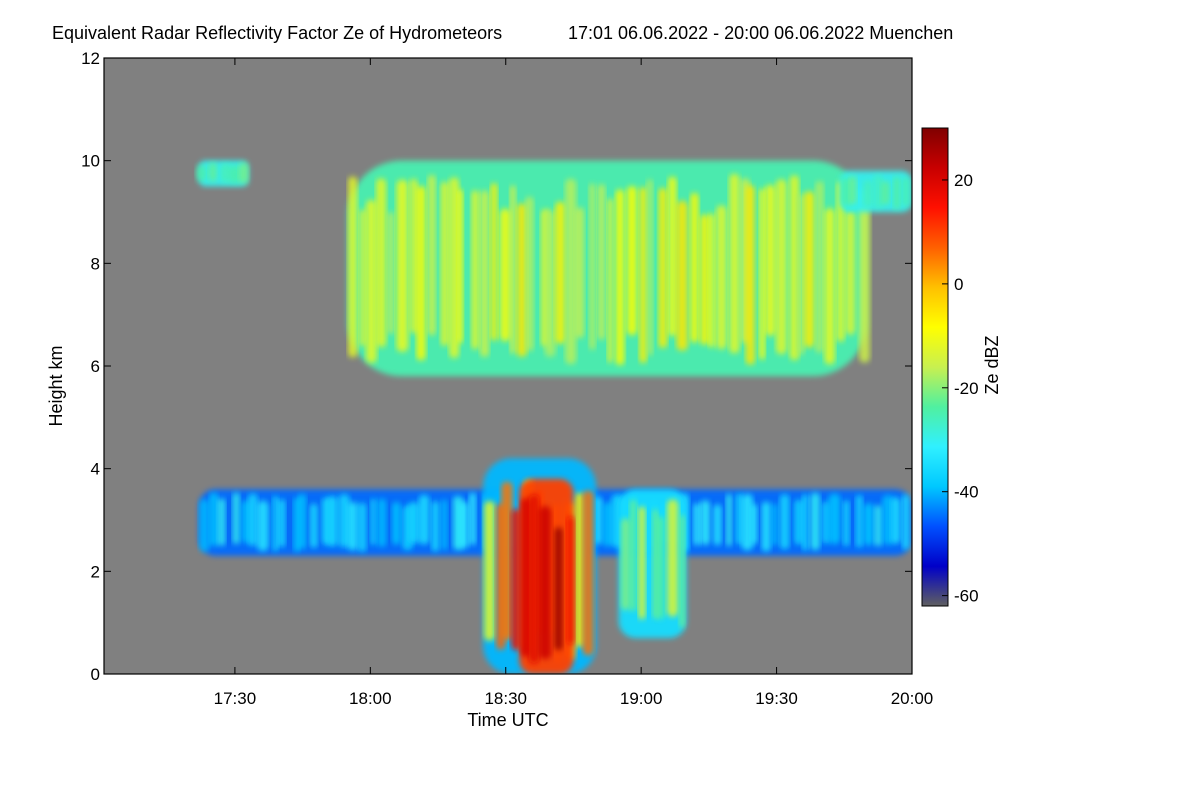  What do you see at coordinates (95, 366) in the screenshot?
I see `y-tick-label: 6` at bounding box center [95, 366].